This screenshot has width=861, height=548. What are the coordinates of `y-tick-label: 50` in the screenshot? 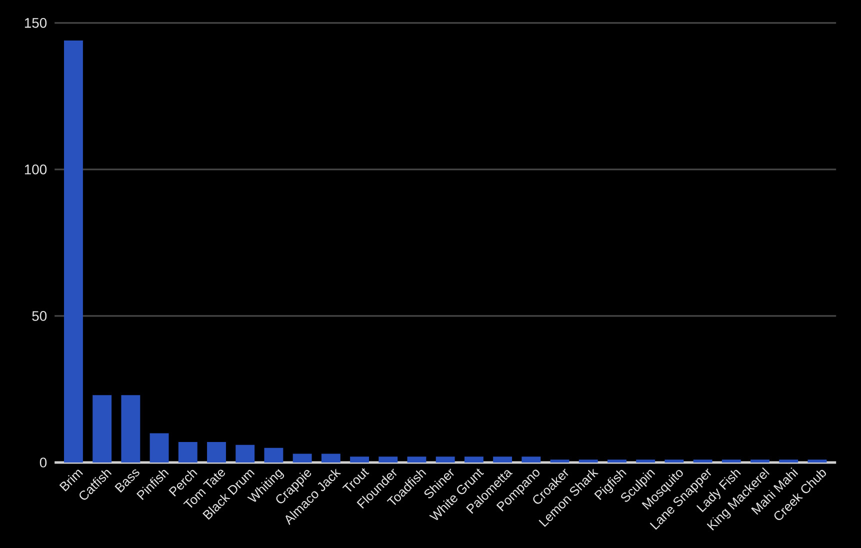 It's located at (39, 315).